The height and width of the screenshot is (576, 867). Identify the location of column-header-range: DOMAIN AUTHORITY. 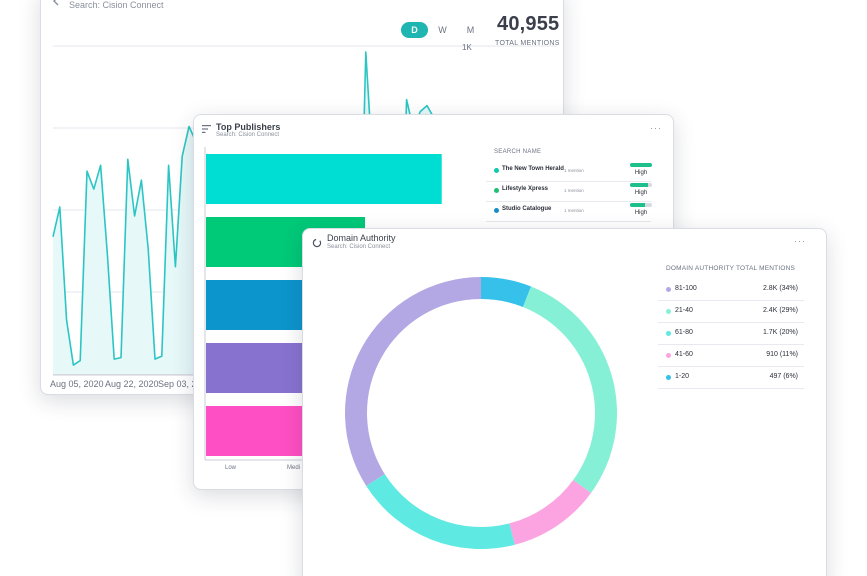
(700, 268).